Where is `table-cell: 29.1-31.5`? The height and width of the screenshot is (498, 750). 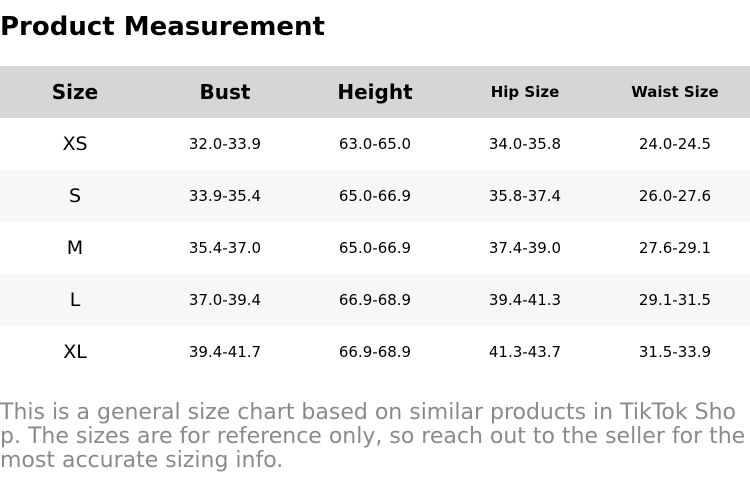
table-cell: 29.1-31.5 is located at coordinates (675, 300).